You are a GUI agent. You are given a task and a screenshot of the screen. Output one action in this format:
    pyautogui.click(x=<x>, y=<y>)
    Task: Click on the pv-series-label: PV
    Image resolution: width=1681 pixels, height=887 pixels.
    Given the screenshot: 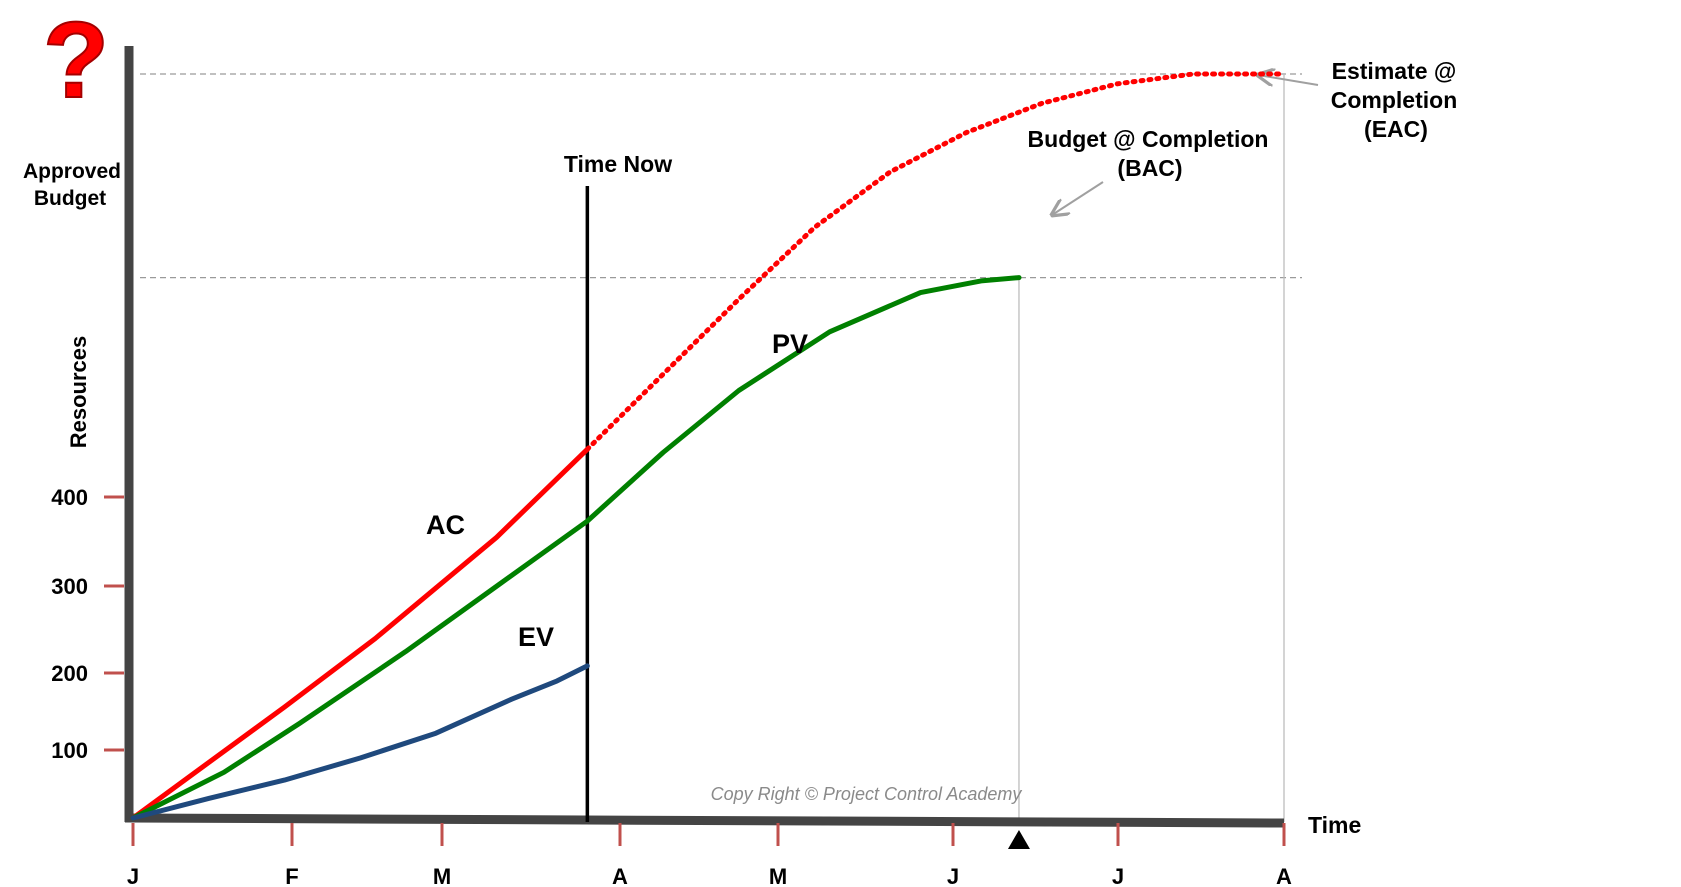 What is the action you would take?
    pyautogui.click(x=790, y=344)
    